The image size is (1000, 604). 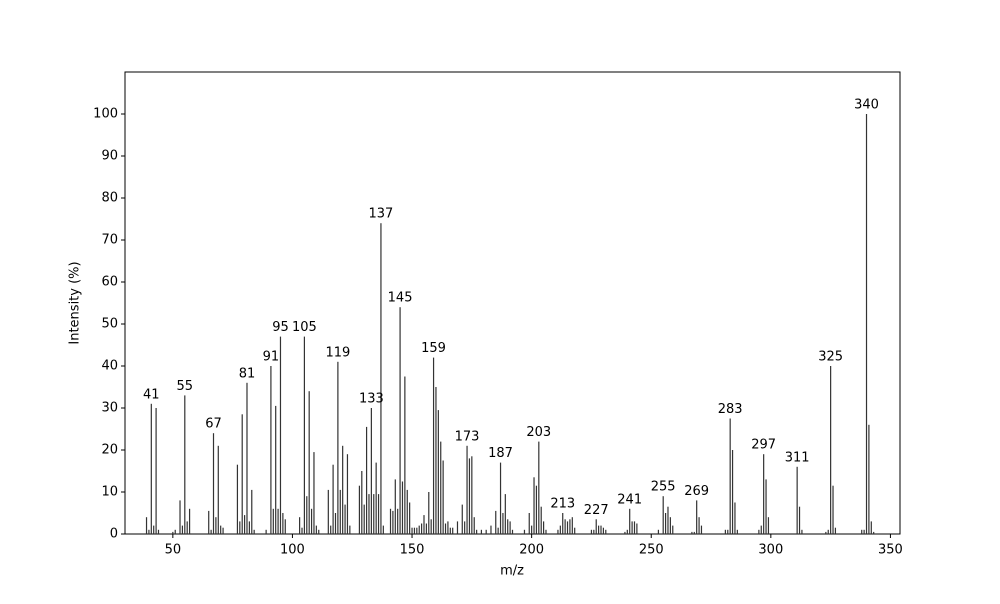 What do you see at coordinates (412, 550) in the screenshot?
I see `x-tick-label: 150` at bounding box center [412, 550].